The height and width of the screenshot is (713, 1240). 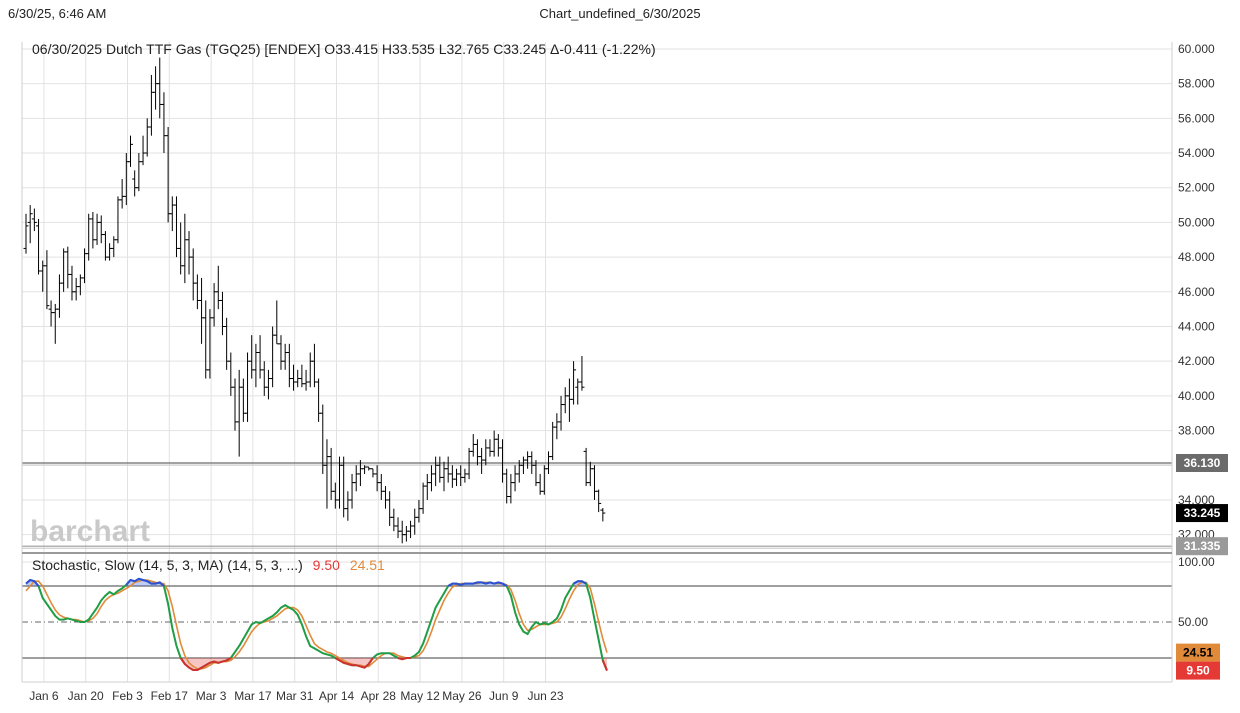 What do you see at coordinates (170, 696) in the screenshot?
I see `x-tick-label: Feb 17` at bounding box center [170, 696].